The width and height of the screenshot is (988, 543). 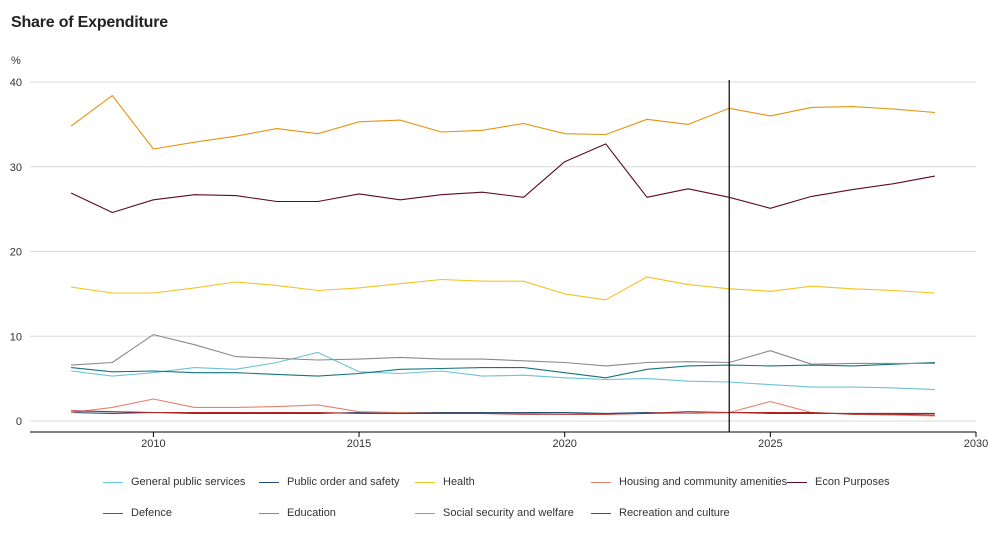 I want to click on series-line-general-public-services, so click(x=503, y=371).